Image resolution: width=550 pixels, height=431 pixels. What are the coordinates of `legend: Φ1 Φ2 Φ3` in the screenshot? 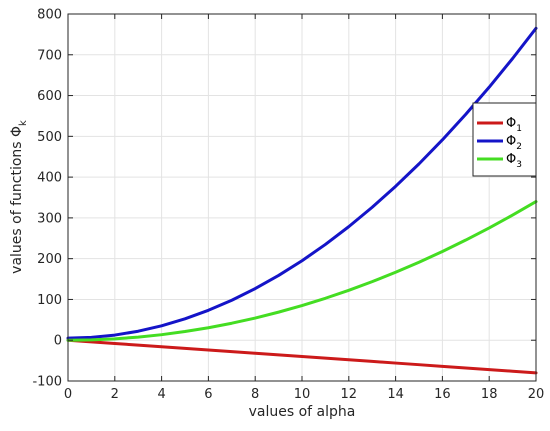 It's located at (504, 139).